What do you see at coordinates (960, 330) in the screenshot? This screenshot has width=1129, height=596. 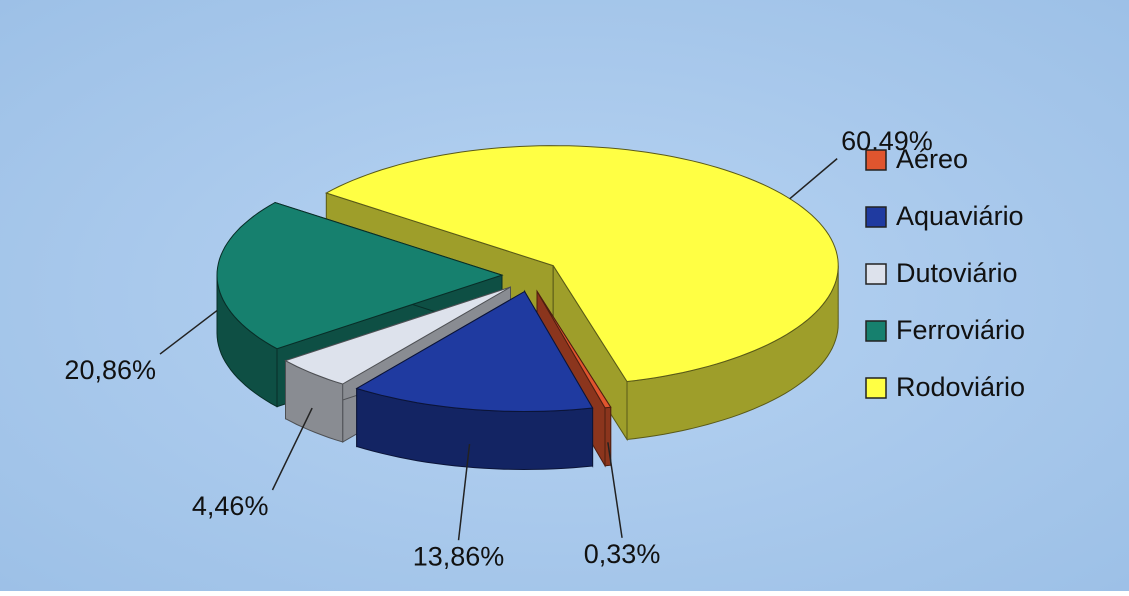 I see `legend-label: Ferroviário` at bounding box center [960, 330].